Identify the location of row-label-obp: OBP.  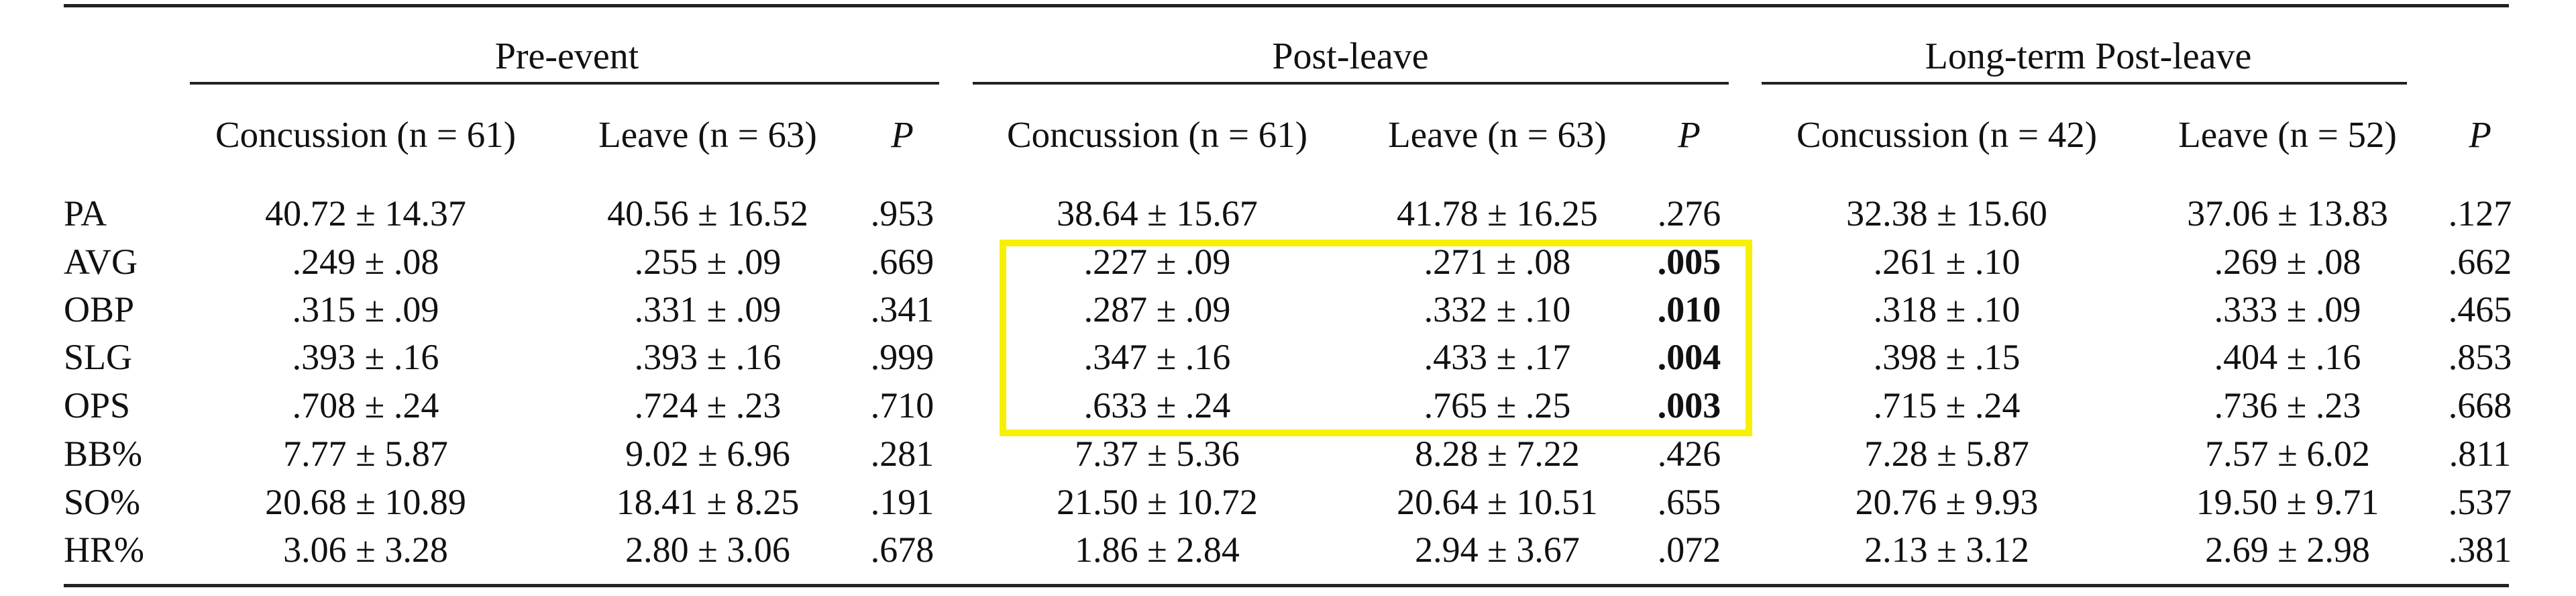
(99, 309).